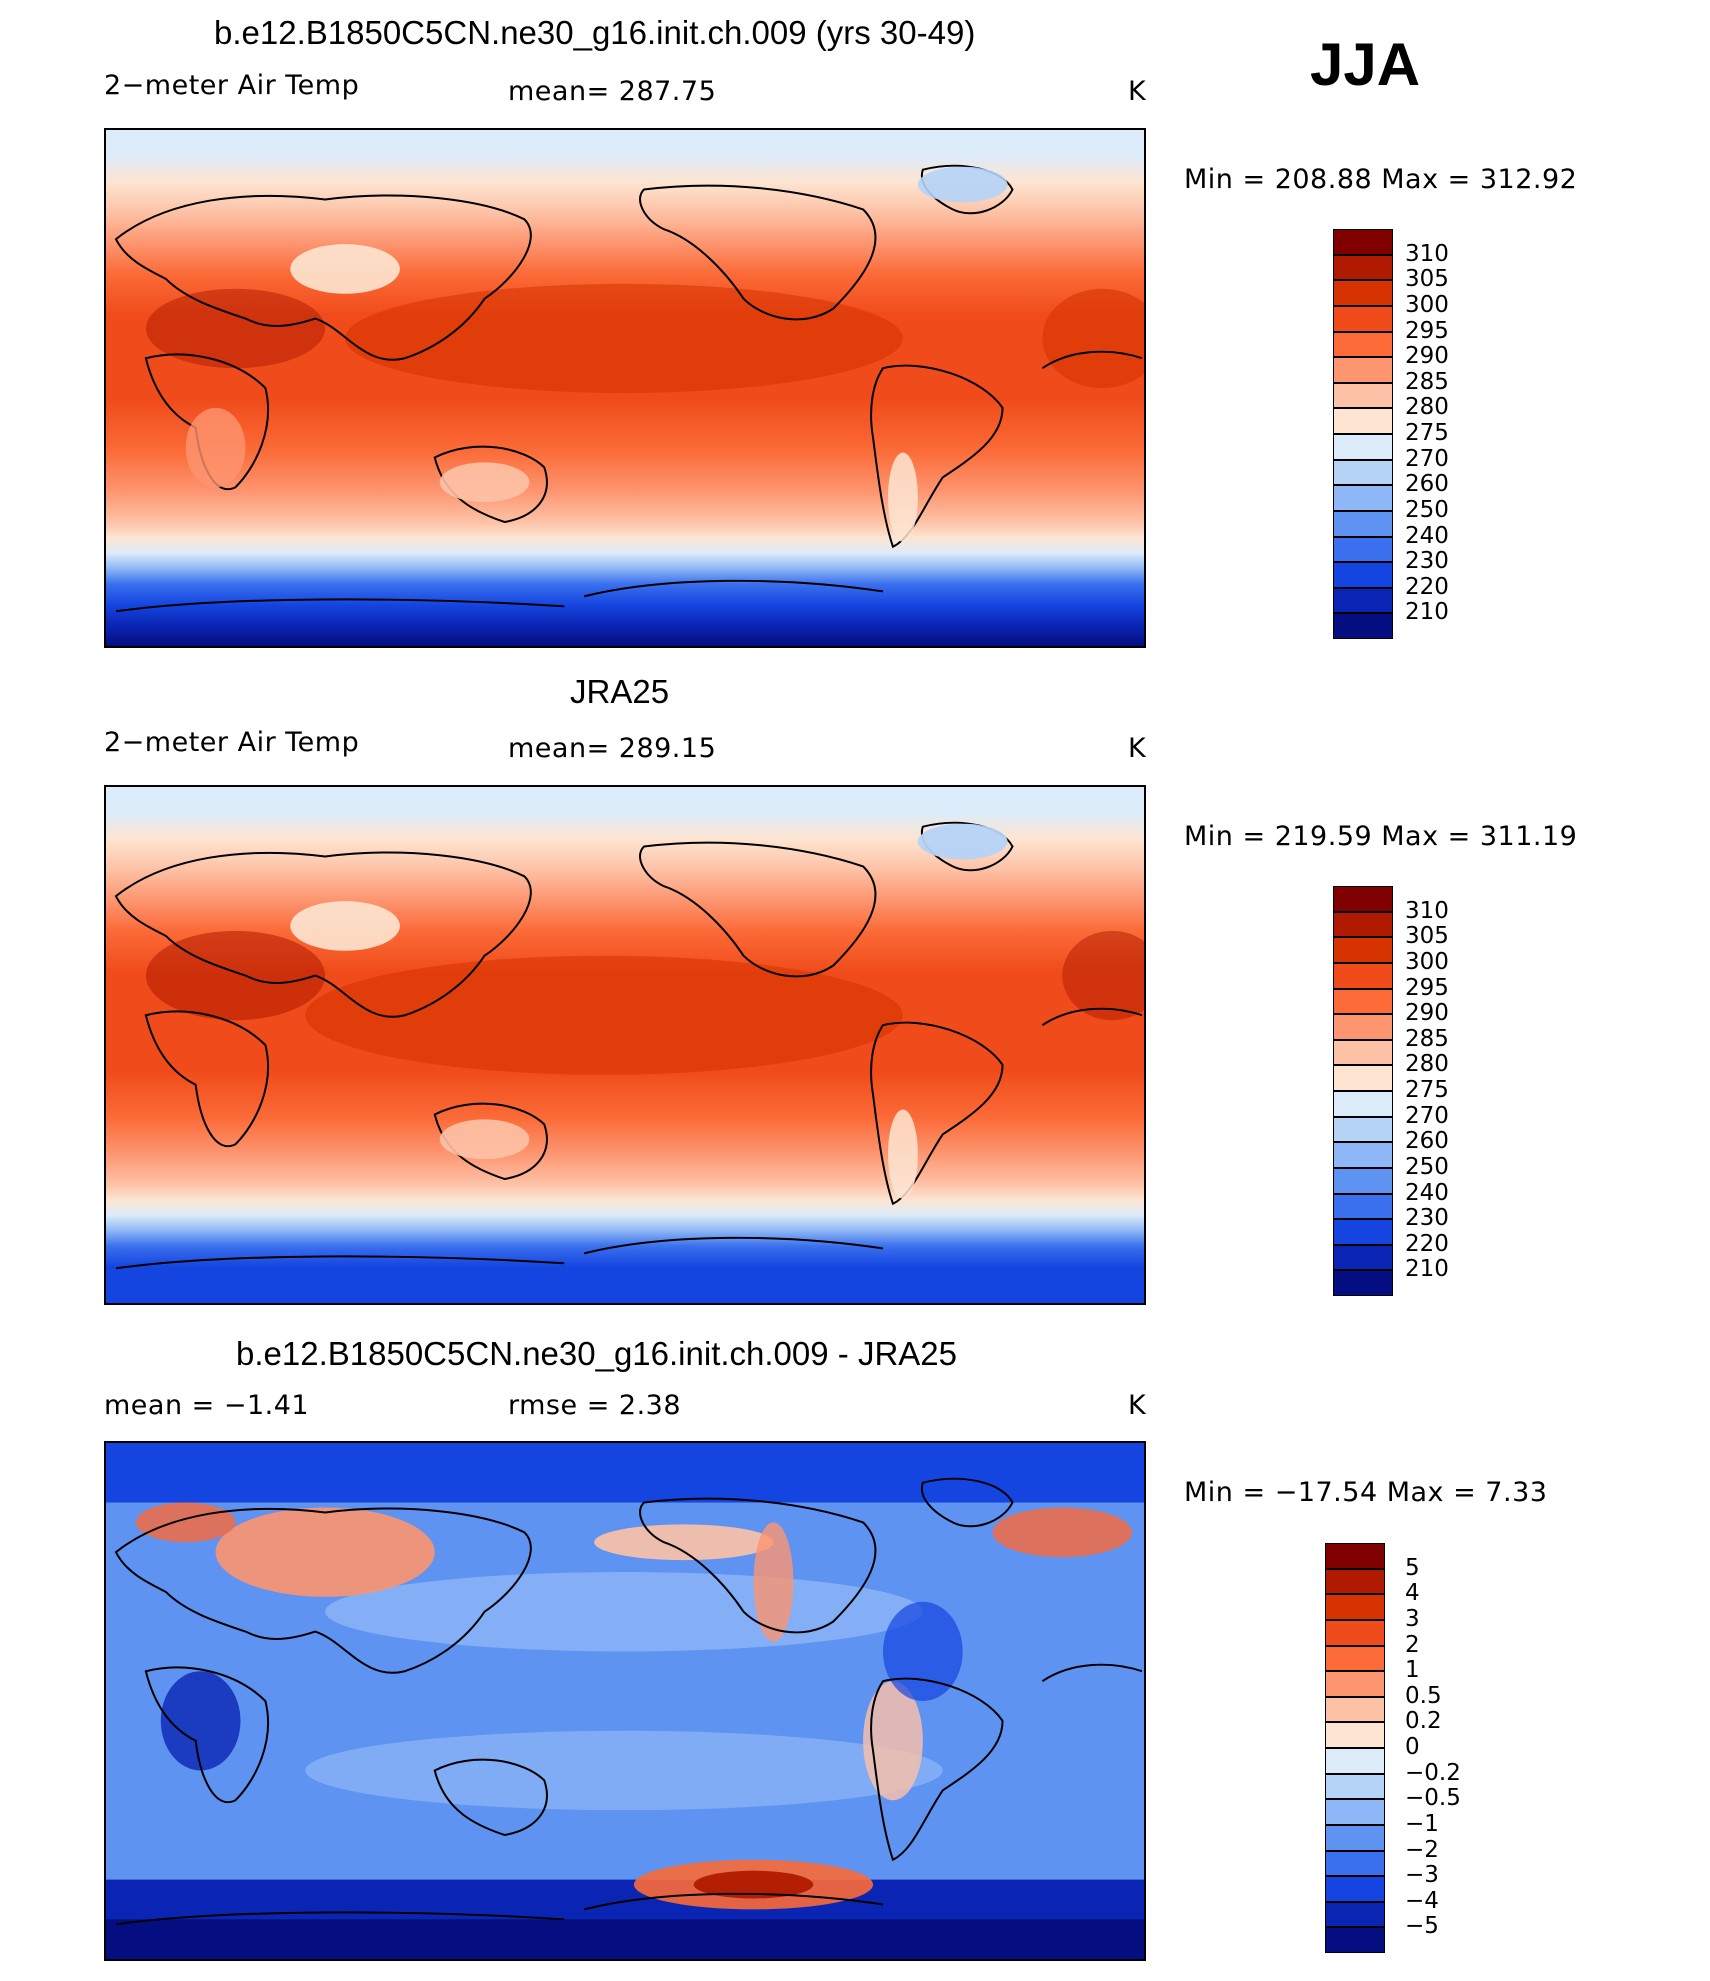  Describe the element at coordinates (207, 1405) in the screenshot. I see `panel-3-mean-label: mean = −1.41` at that location.